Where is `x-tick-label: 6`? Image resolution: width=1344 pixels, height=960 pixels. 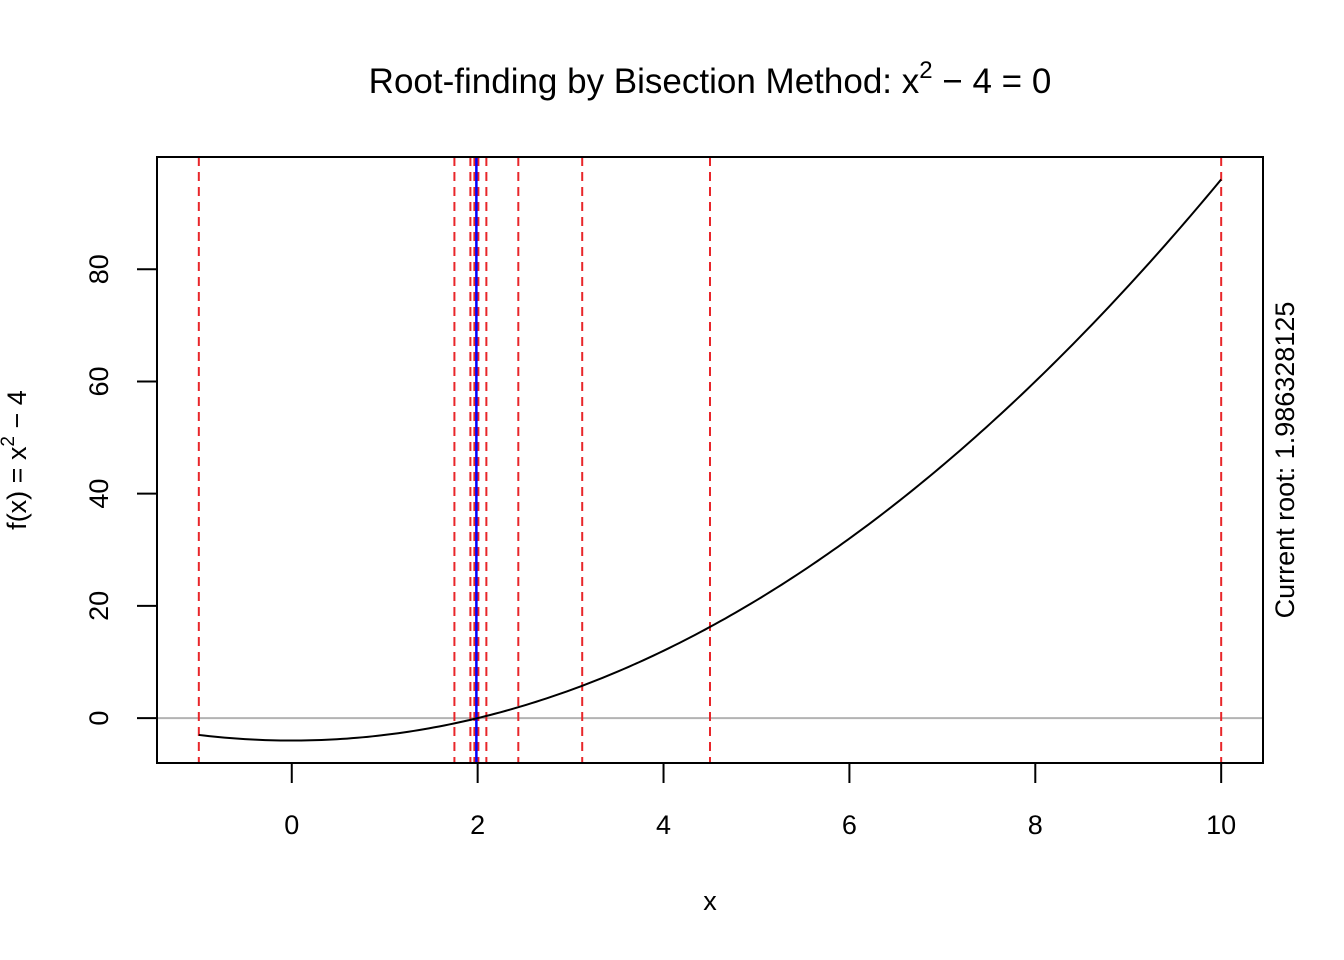 x-tick-label: 6 is located at coordinates (849, 825).